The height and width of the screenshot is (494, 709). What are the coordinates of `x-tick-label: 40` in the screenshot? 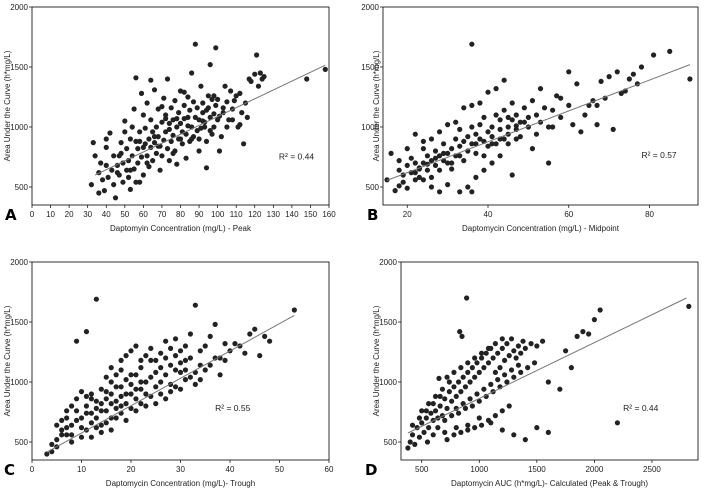 It's located at (230, 469).